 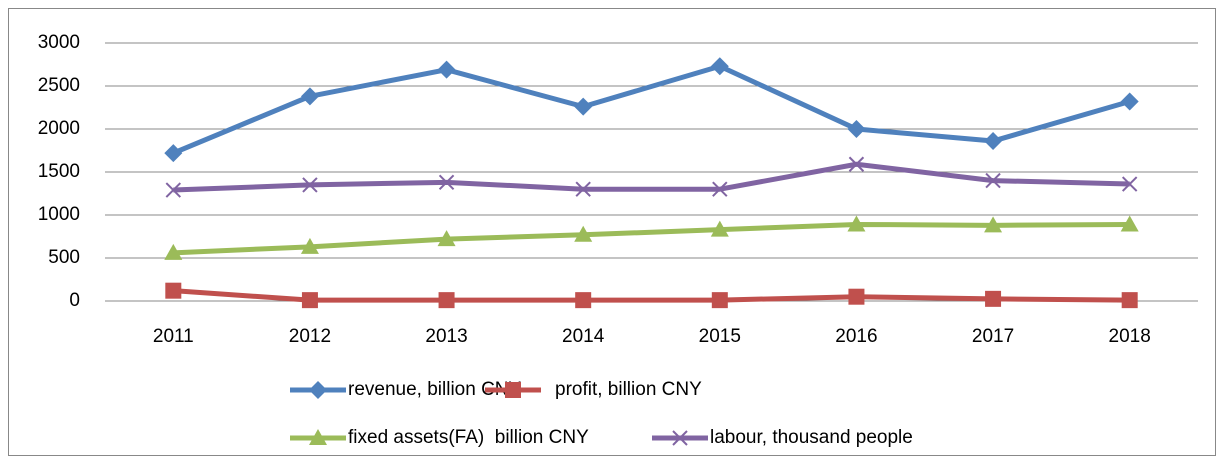 What do you see at coordinates (628, 389) in the screenshot?
I see `legend-label: profit, billion CNY` at bounding box center [628, 389].